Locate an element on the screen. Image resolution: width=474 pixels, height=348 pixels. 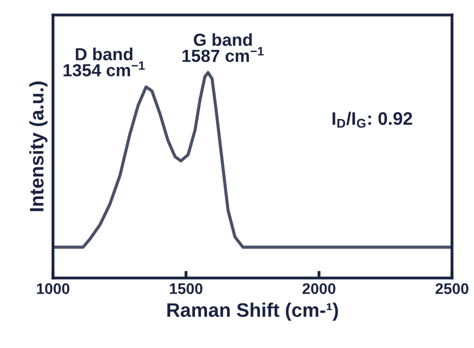
x-axis-title: Raman Shift (cm-¹) is located at coordinates (252, 311).